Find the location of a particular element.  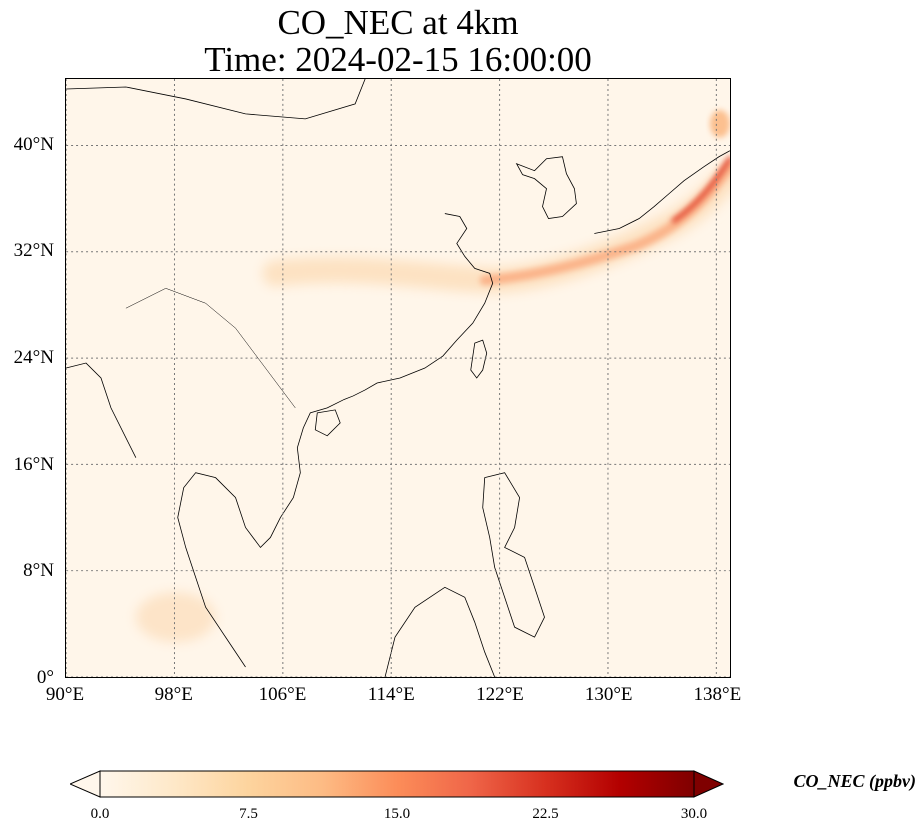

latitude-label-40n: 40°N is located at coordinates (33, 144).